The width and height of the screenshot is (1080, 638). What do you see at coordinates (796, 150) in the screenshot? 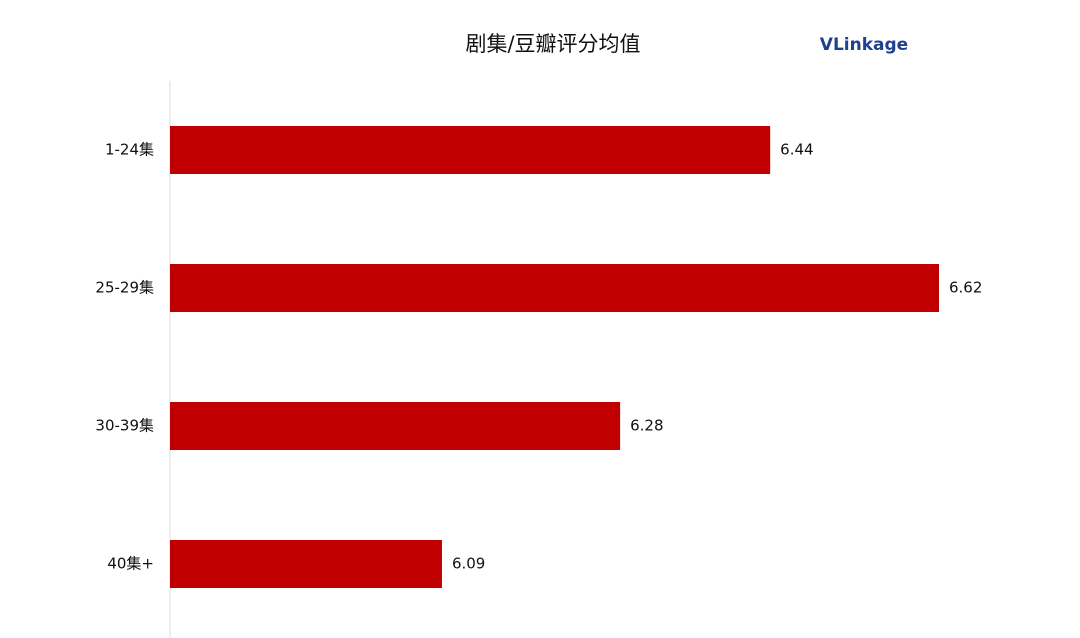
I see `value-label: 6.44` at bounding box center [796, 150].